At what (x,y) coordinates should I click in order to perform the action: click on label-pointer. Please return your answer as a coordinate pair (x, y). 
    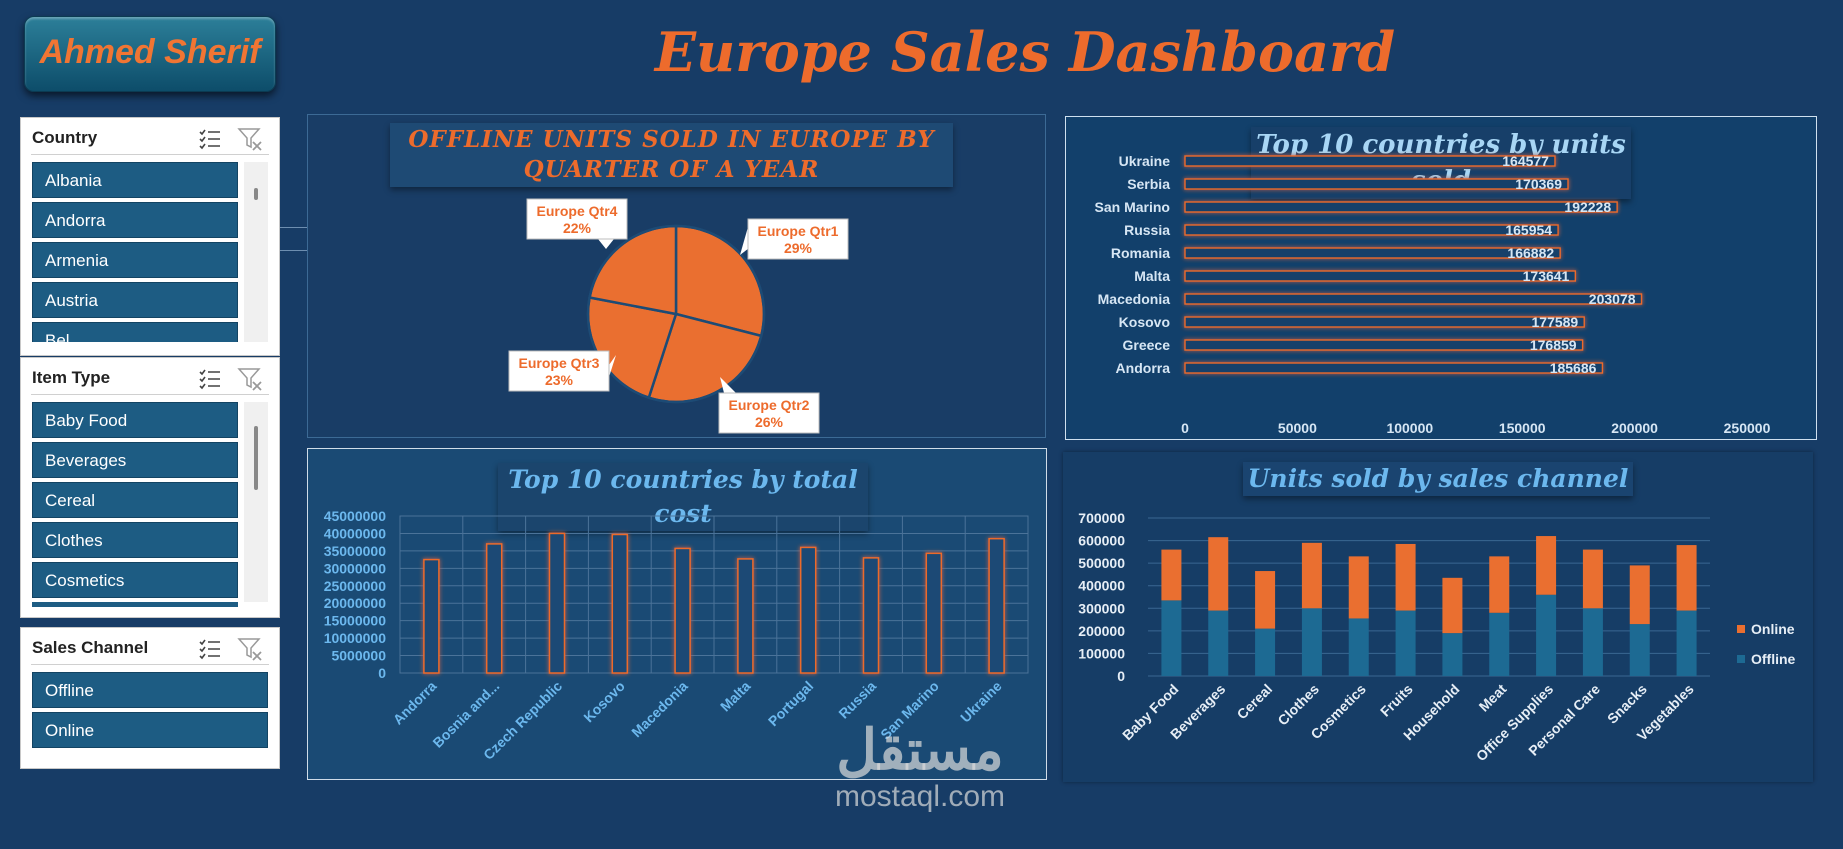
    Looking at the image, I should click on (606, 244).